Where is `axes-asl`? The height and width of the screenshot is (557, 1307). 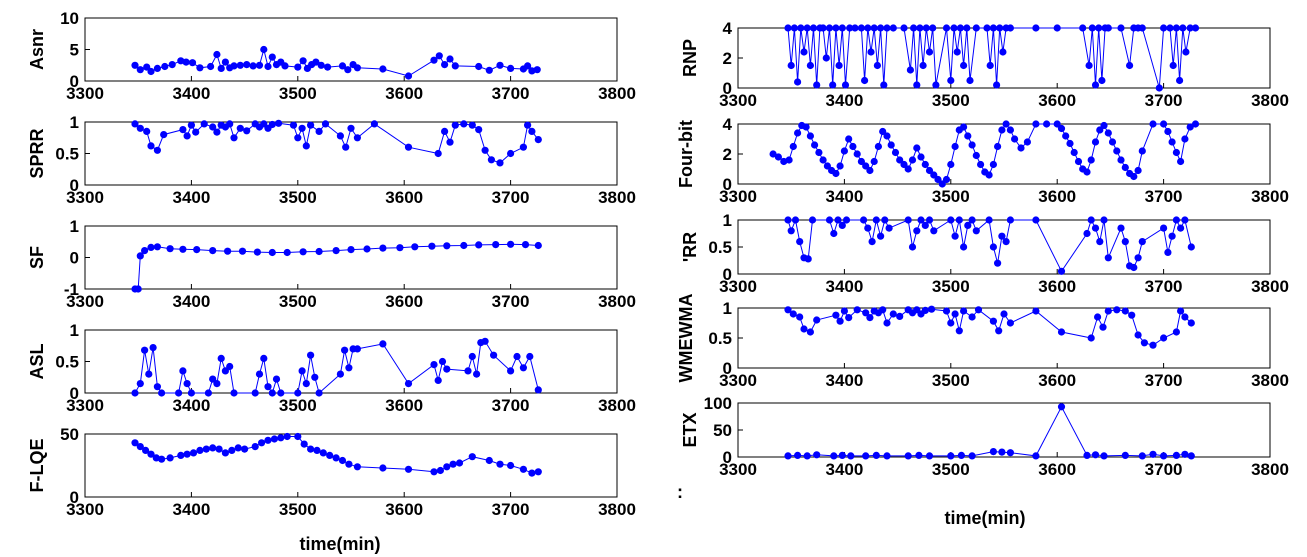
axes-asl is located at coordinates (351, 361).